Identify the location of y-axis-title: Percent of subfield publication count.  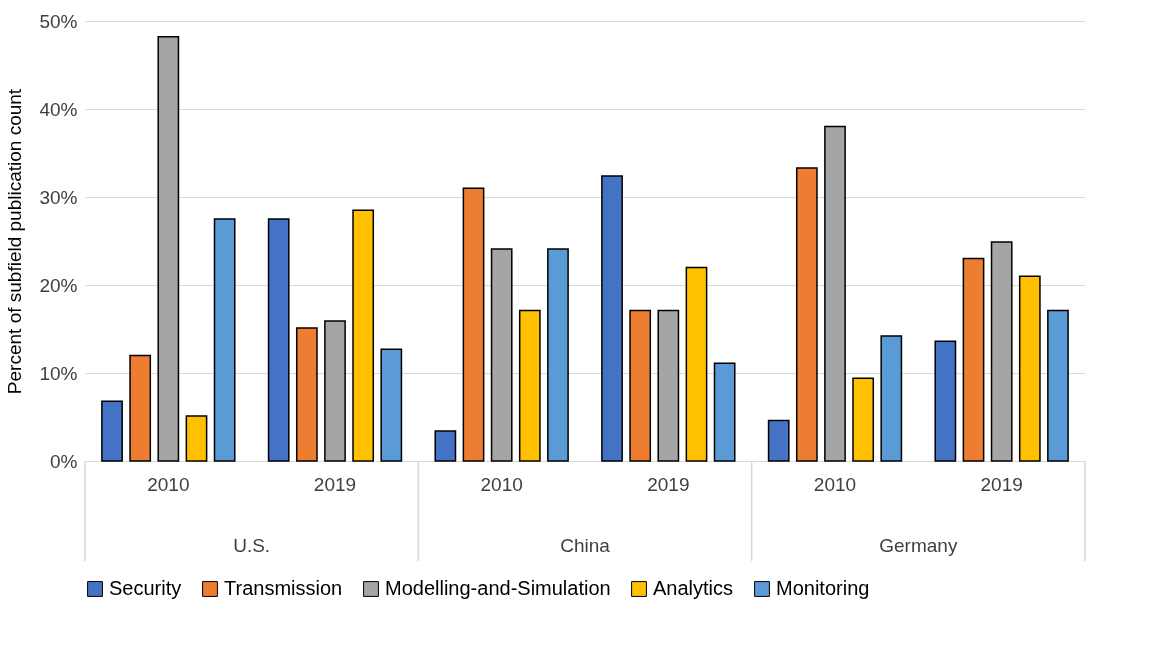
(15, 241).